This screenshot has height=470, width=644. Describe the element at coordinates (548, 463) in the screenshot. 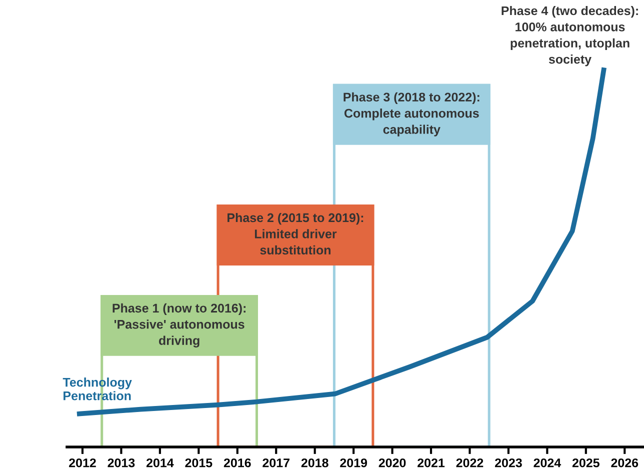

I see `x-tick-label: 2024` at that location.